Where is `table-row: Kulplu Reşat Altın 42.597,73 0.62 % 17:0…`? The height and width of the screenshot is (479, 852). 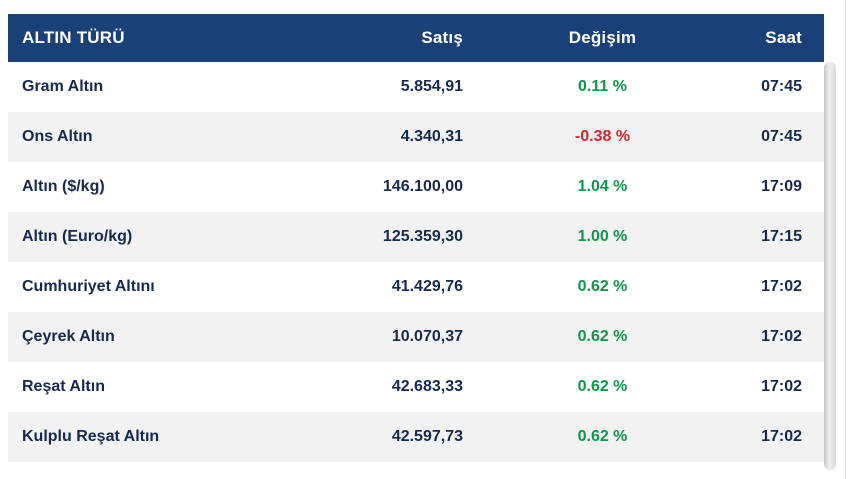 table-row: Kulplu Reşat Altın 42.597,73 0.62 % 17:0… is located at coordinates (416, 437).